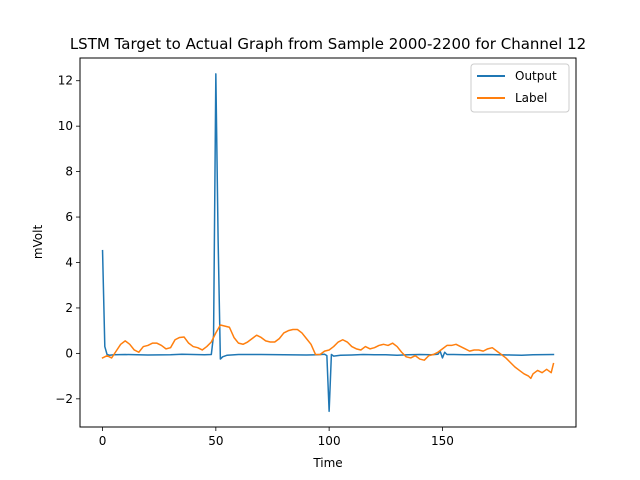  I want to click on series-line-label, so click(328, 352).